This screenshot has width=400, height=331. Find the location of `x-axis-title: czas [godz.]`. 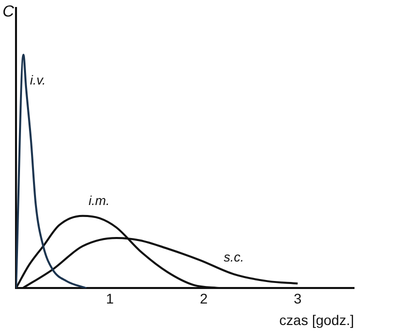

x-axis-title: czas [godz.] is located at coordinates (316, 320).